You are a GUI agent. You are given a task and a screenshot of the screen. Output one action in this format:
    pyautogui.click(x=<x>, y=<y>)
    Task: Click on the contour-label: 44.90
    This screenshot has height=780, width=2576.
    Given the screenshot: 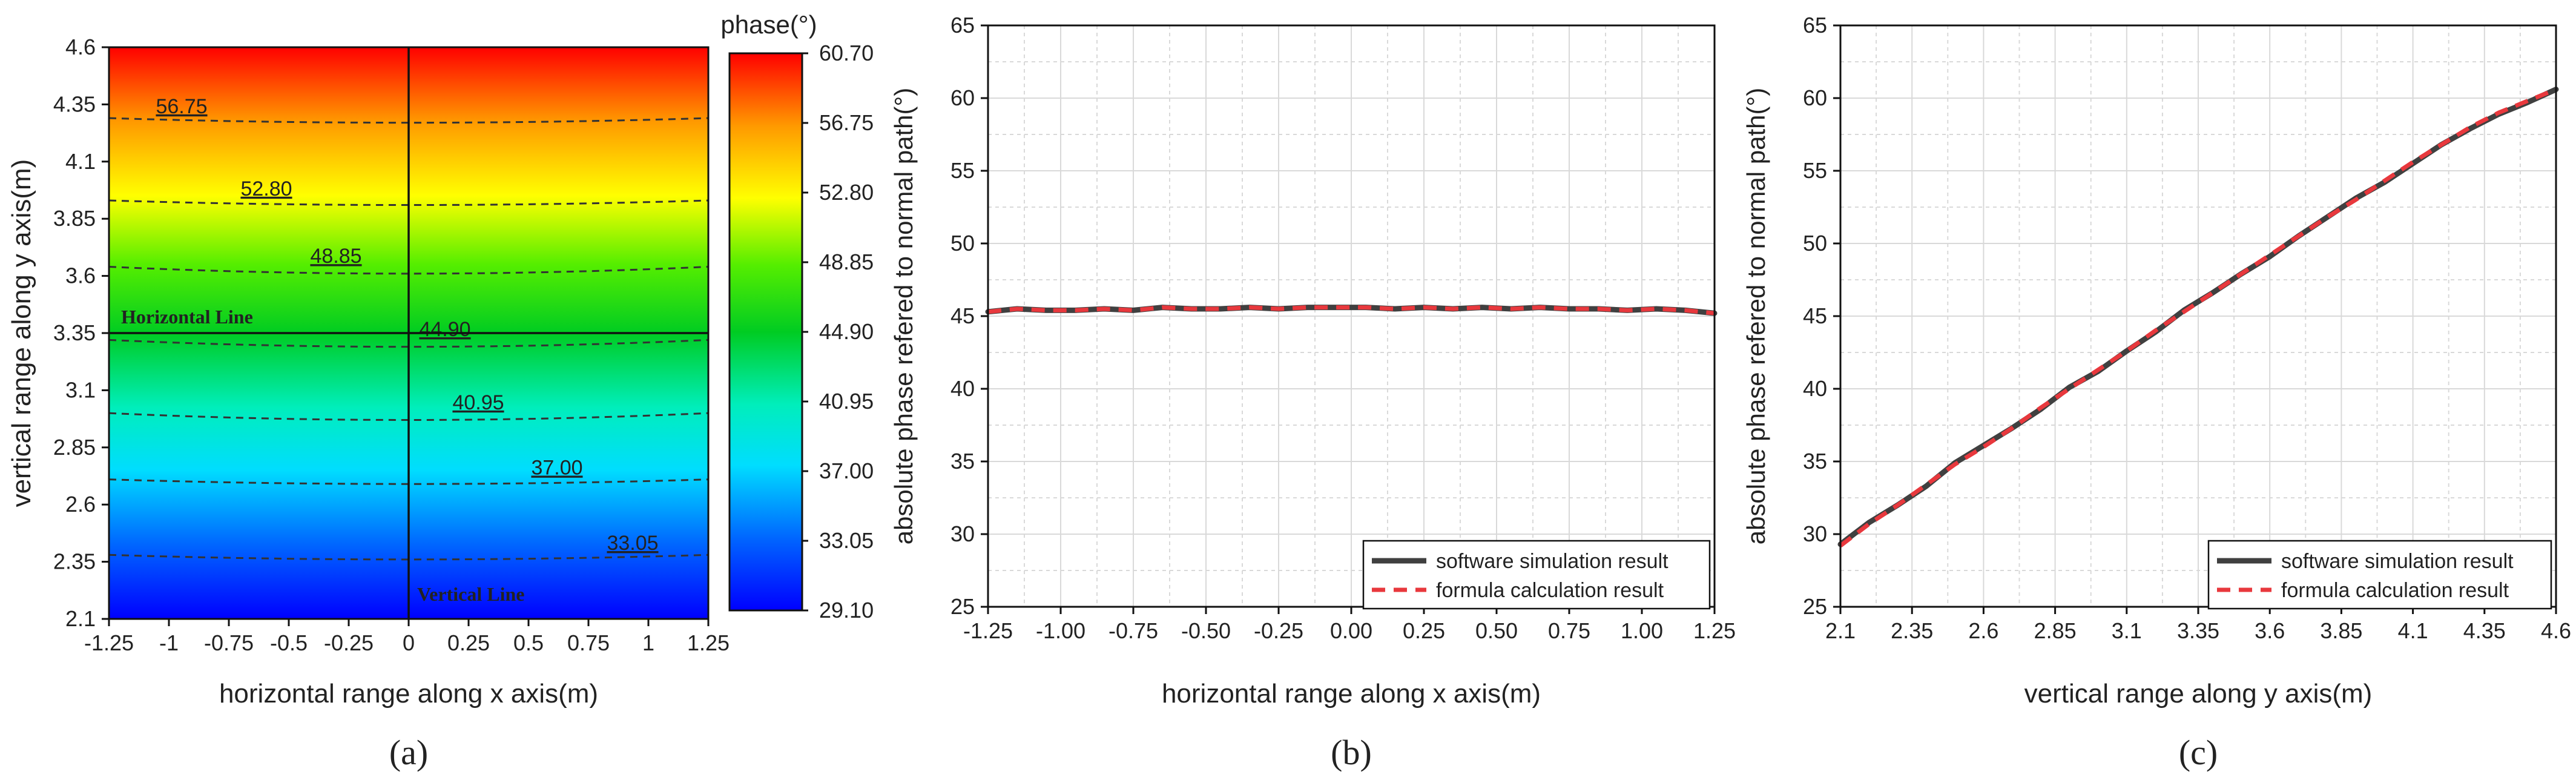 What is the action you would take?
    pyautogui.click(x=444, y=329)
    